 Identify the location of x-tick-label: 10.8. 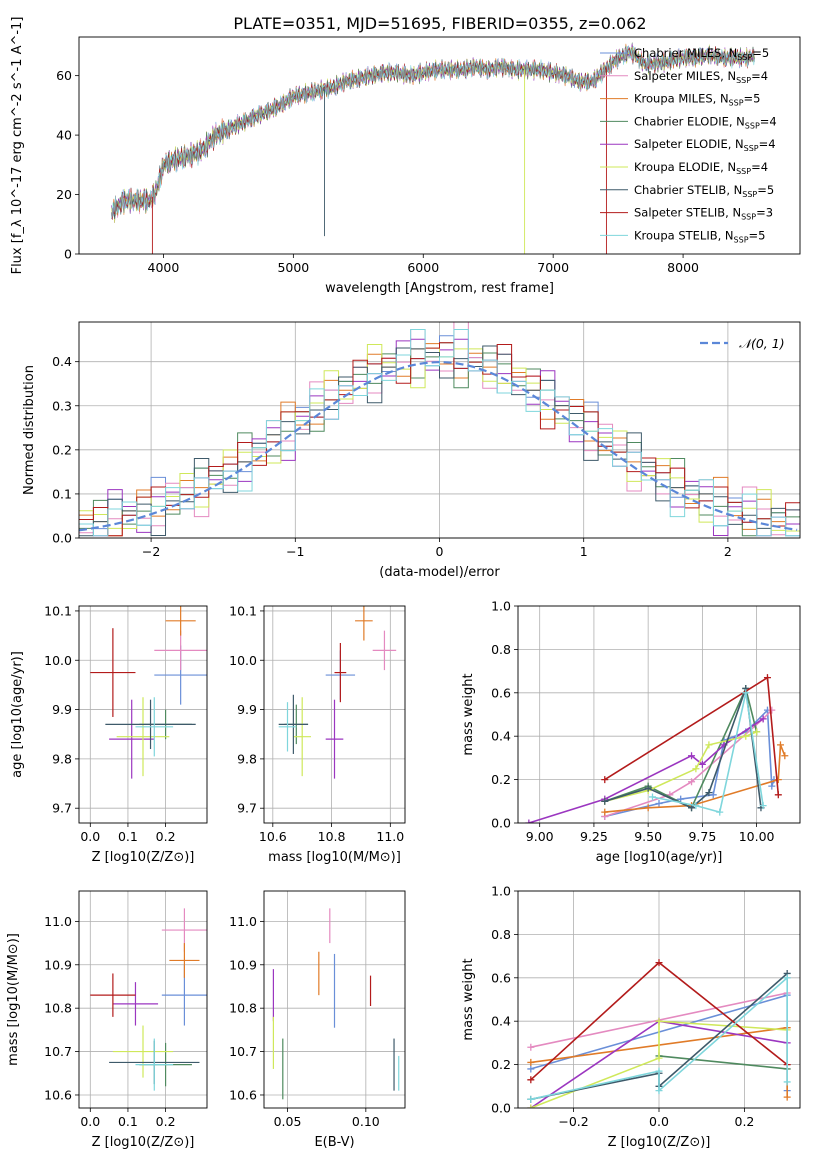
(332, 836).